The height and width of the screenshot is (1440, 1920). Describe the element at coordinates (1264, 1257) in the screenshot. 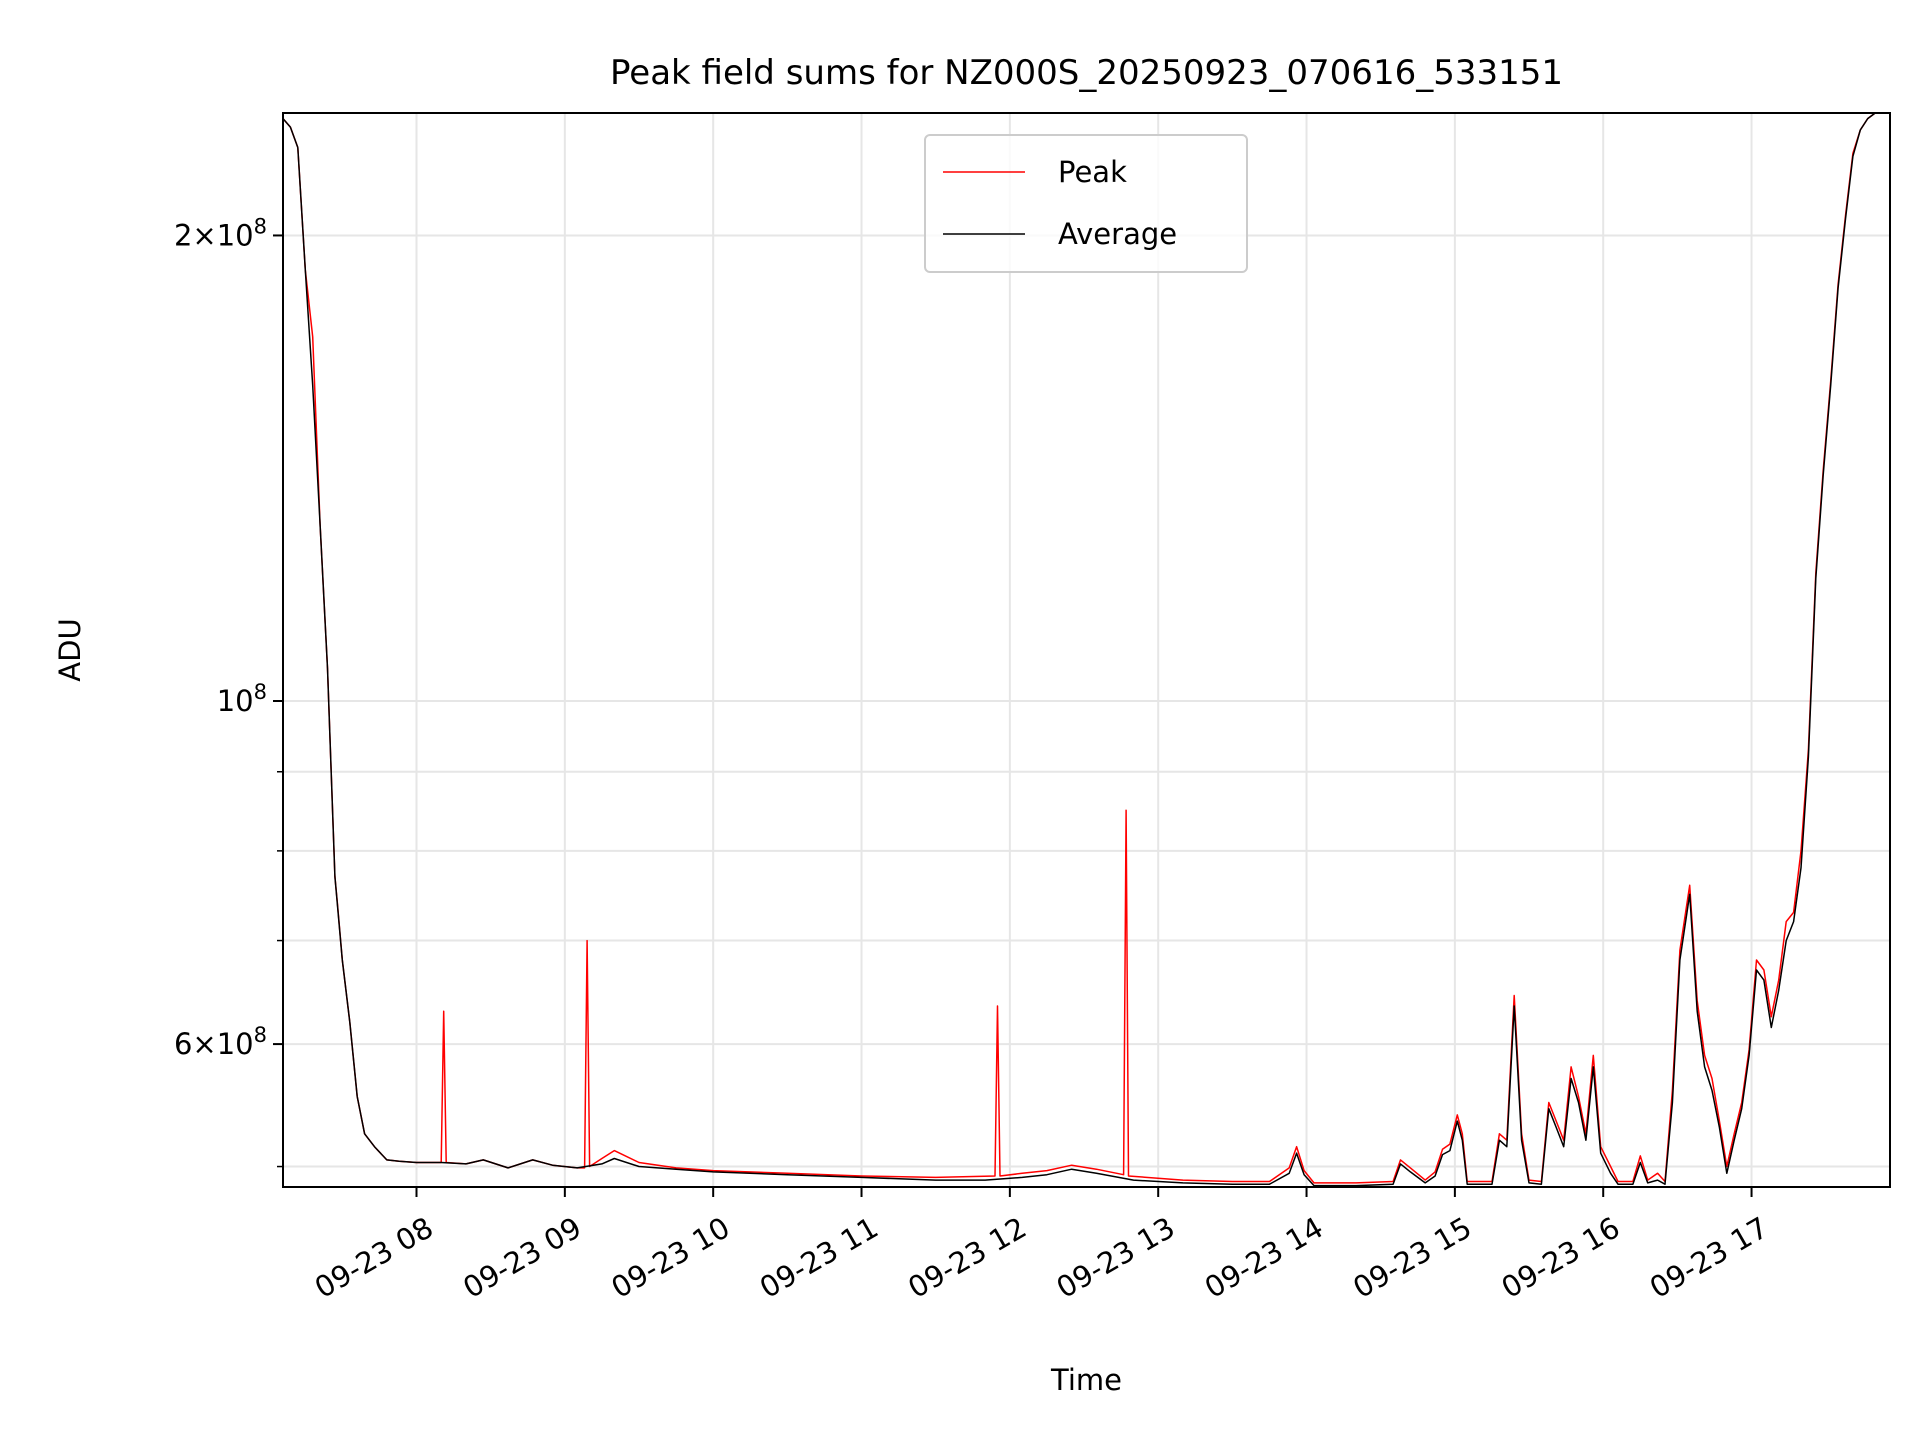

I see `x-tick-label: 09-23 14` at that location.